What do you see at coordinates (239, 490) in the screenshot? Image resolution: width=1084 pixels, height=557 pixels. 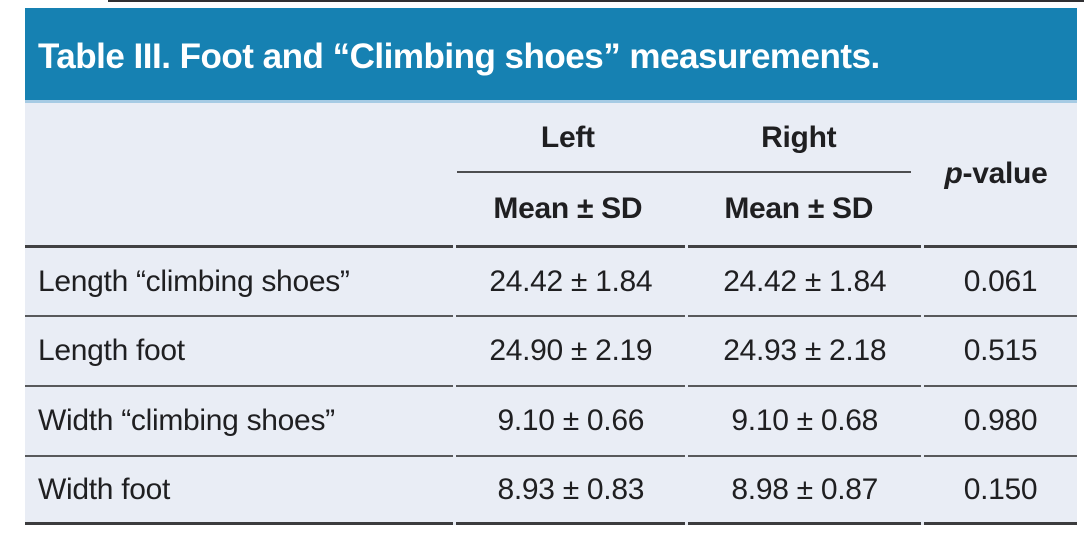 I see `row-label: Width foot` at bounding box center [239, 490].